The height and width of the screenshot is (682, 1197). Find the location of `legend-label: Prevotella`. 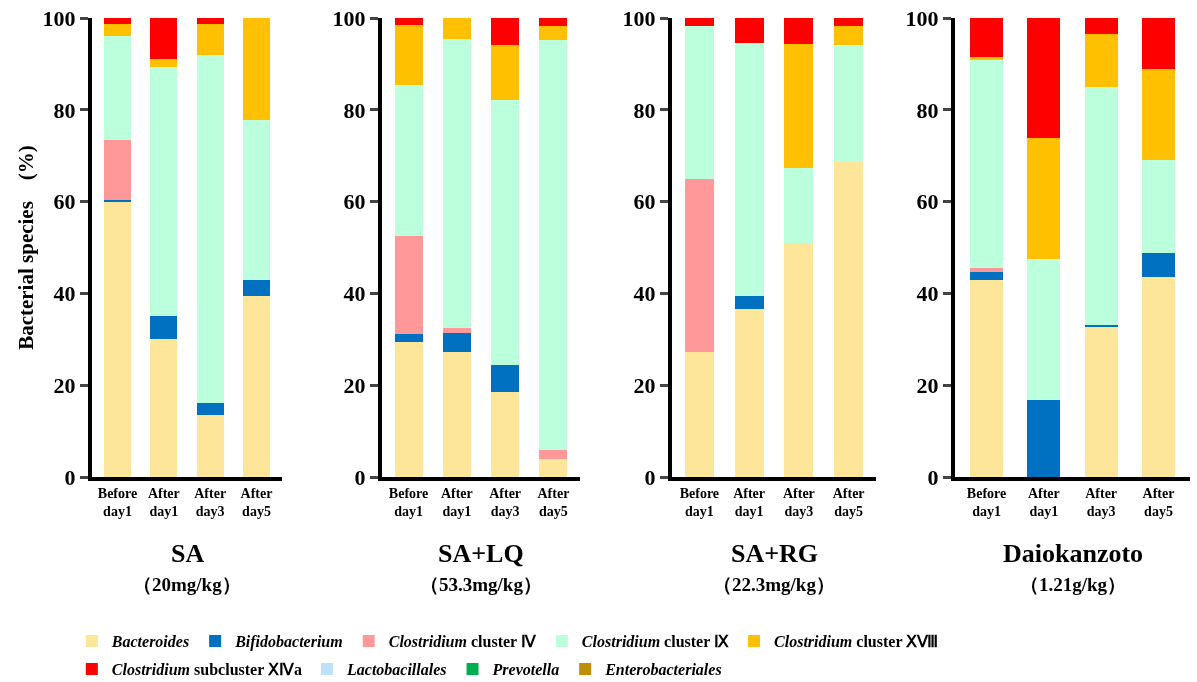

legend-label: Prevotella is located at coordinates (525, 670).